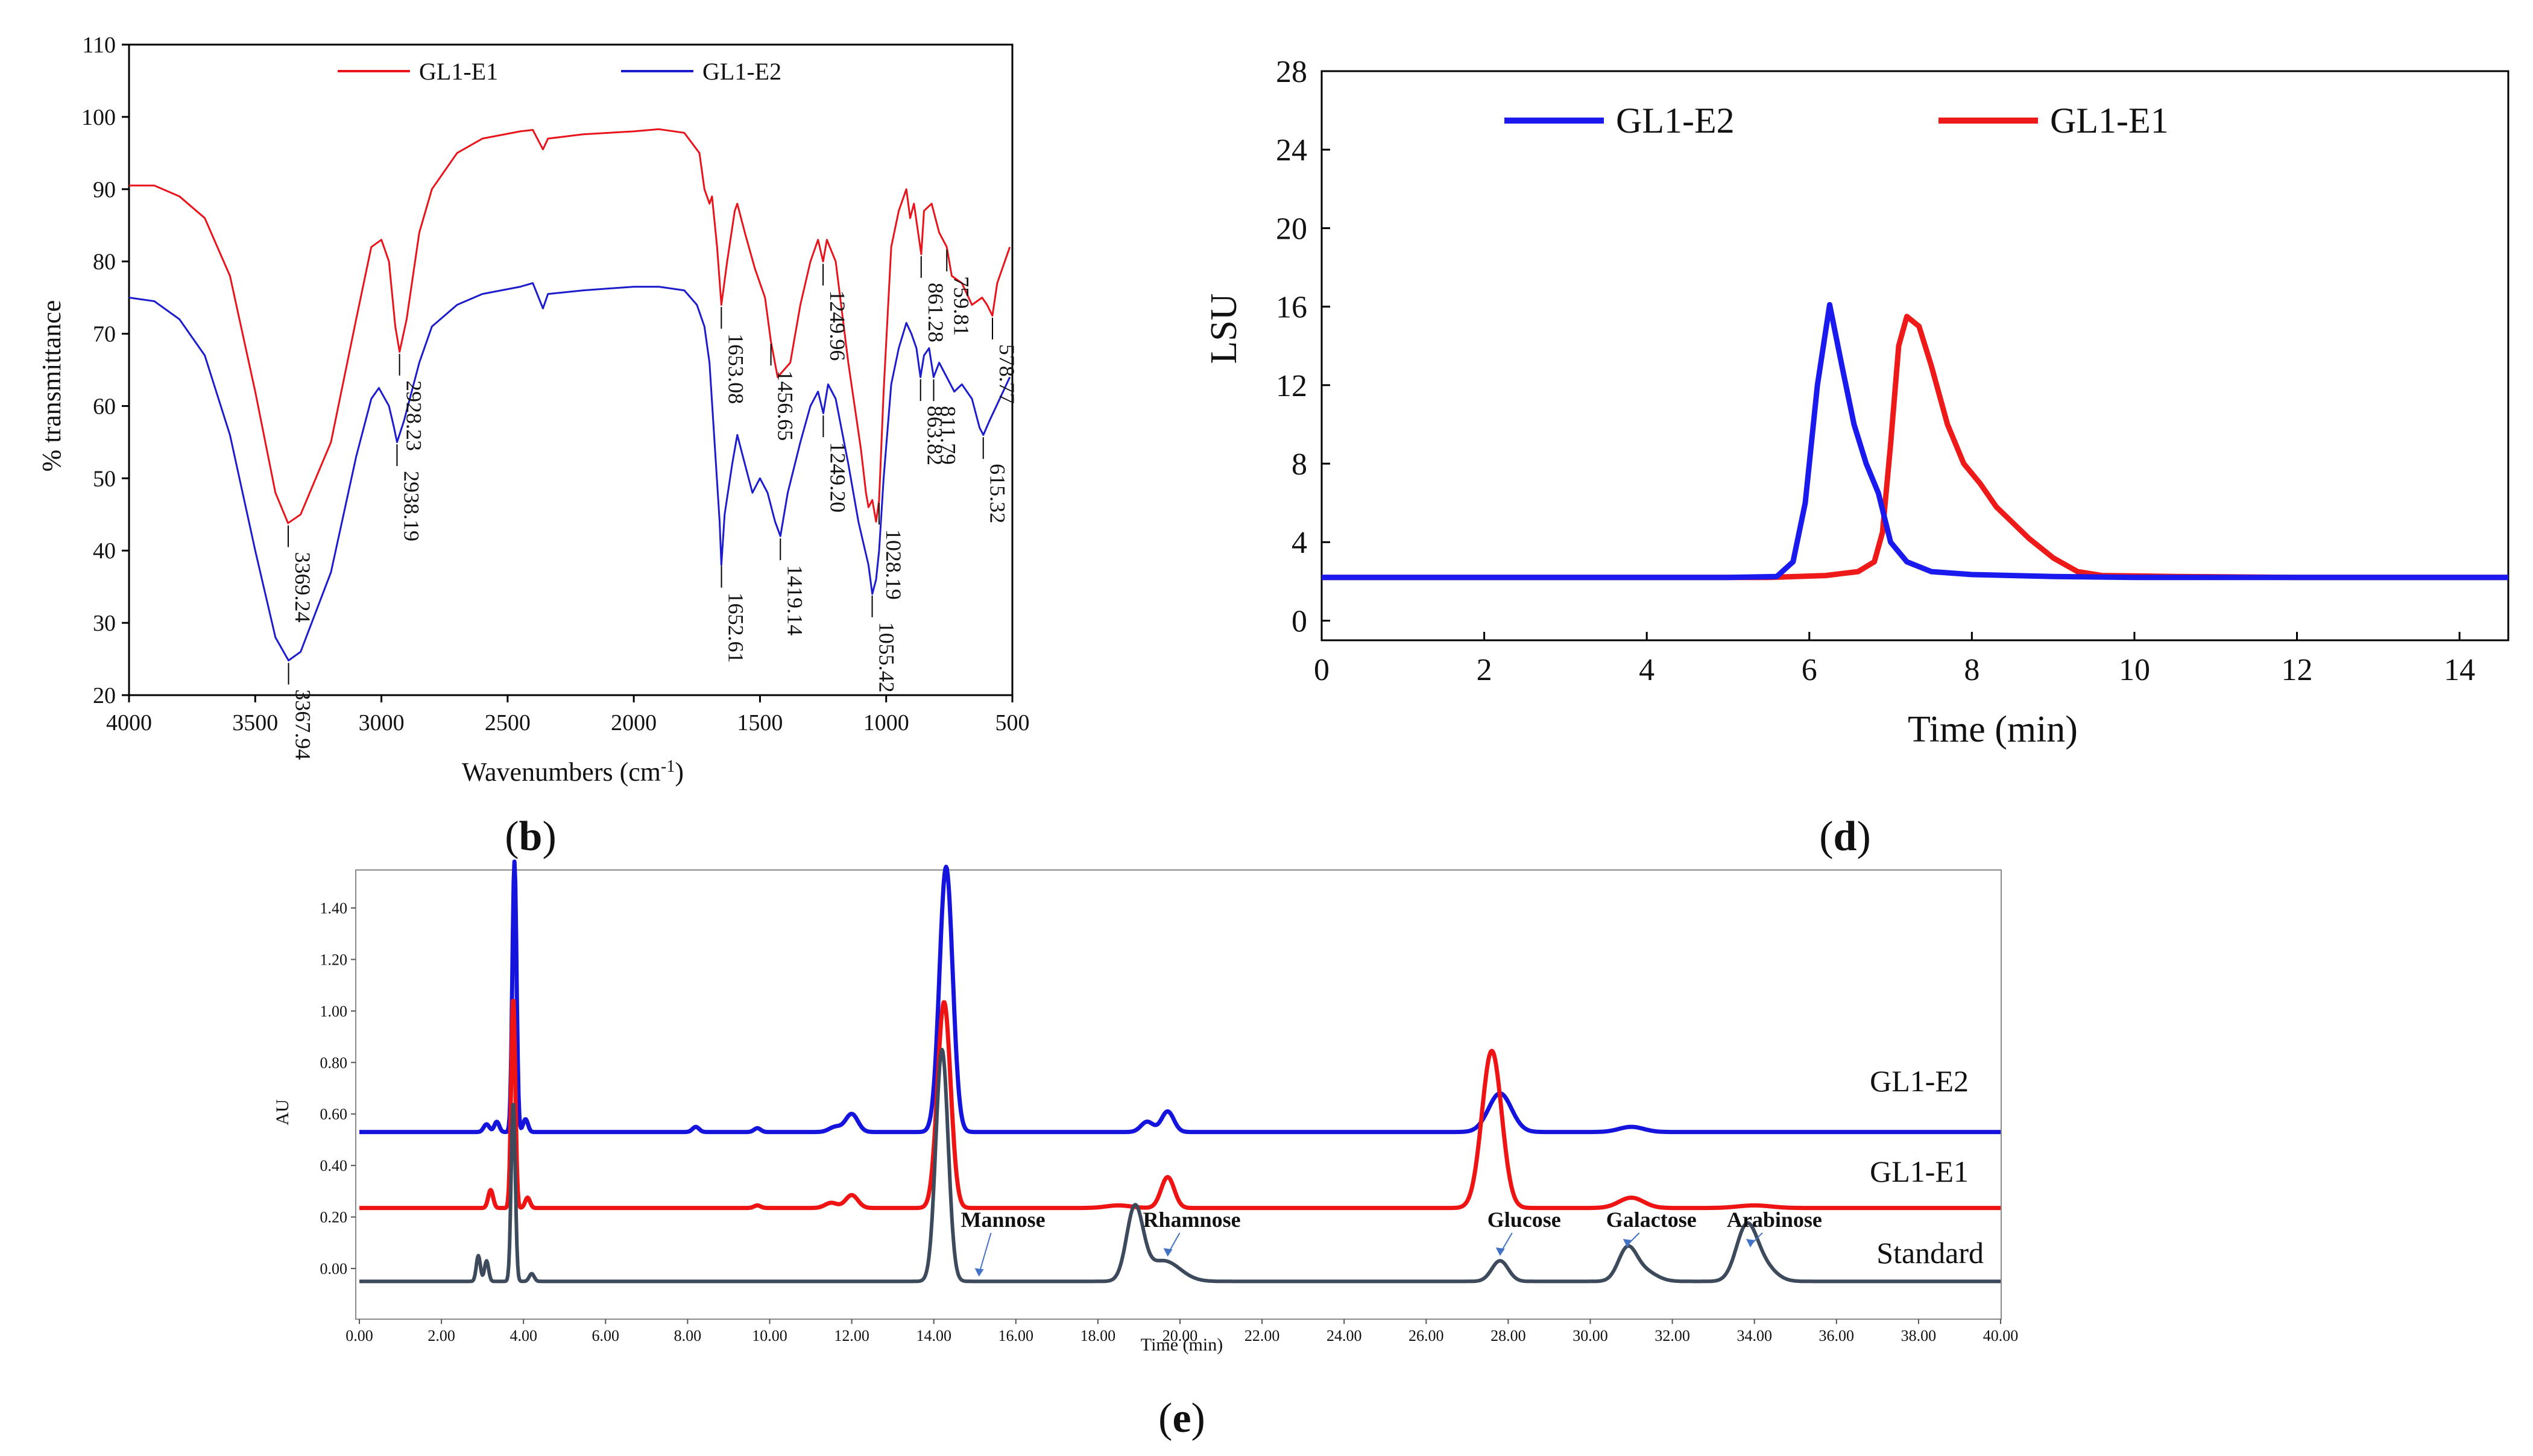 Image resolution: width=2533 pixels, height=1456 pixels. Describe the element at coordinates (1344, 1336) in the screenshot. I see `x-tick-label: 24.00` at that location.